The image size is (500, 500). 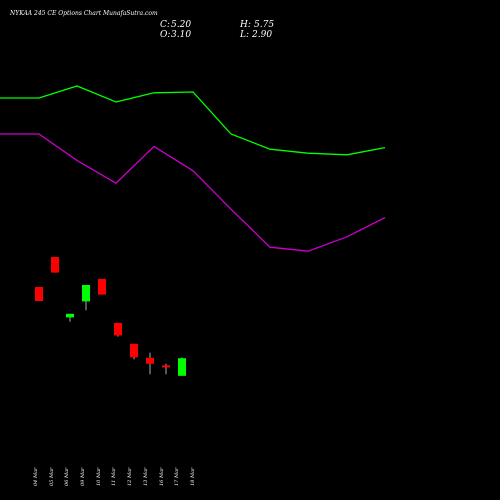 I want to click on candle-12-mar, so click(x=118, y=330).